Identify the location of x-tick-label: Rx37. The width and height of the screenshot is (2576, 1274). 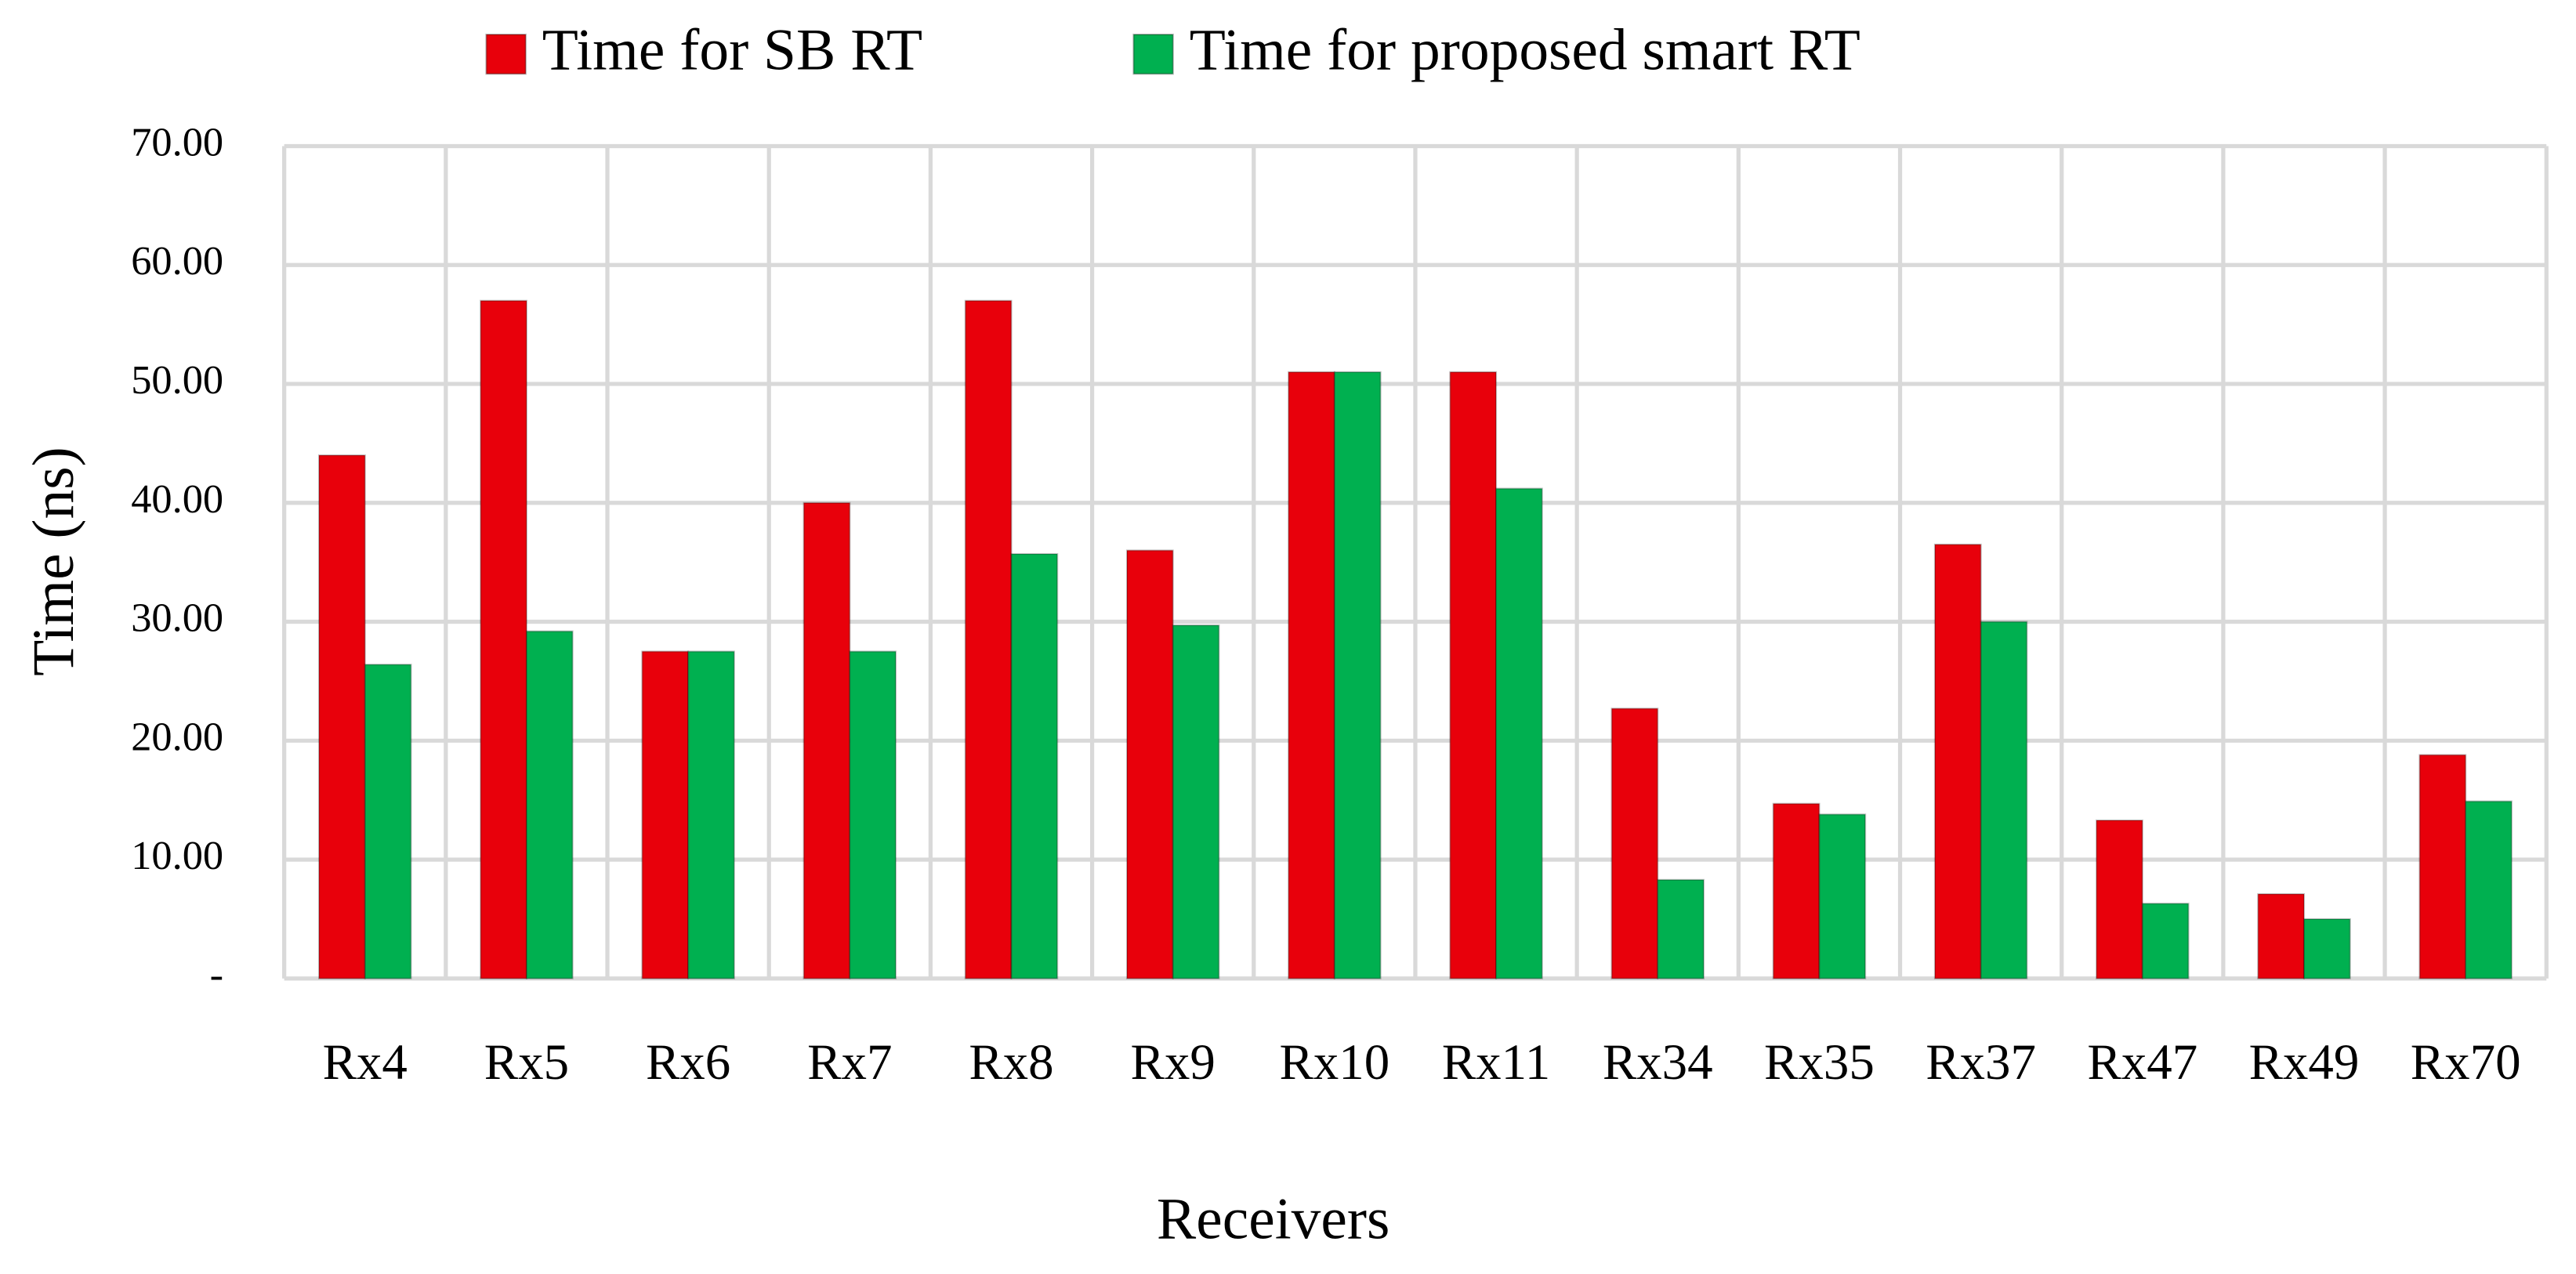
(1981, 1063).